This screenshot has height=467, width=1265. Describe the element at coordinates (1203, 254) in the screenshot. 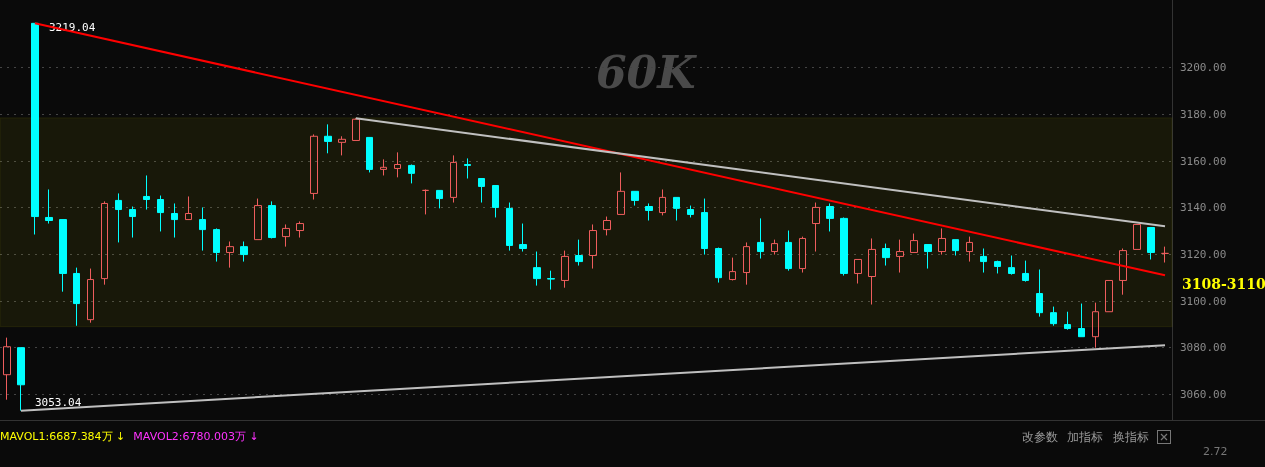

I see `y-tick-label: 3120.00` at that location.